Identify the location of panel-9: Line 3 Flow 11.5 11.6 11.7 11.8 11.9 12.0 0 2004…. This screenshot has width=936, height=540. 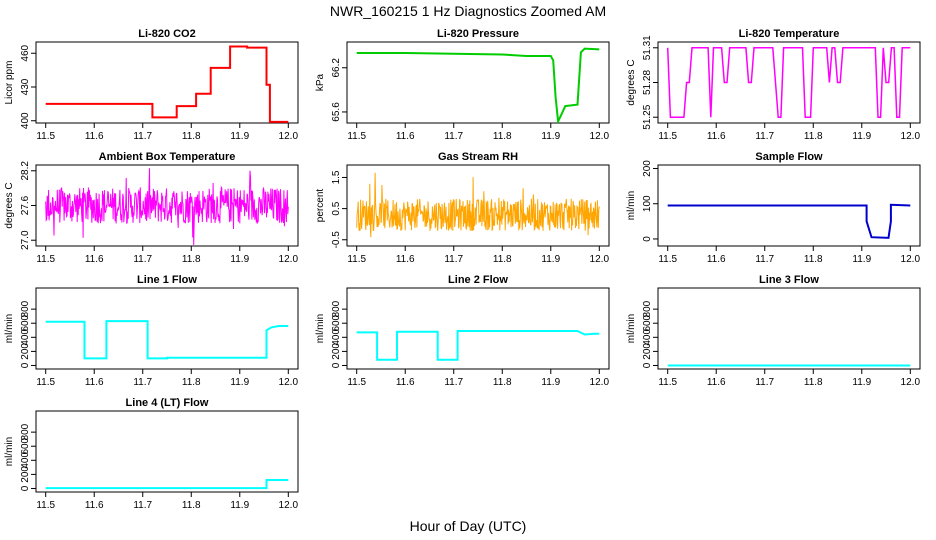
(773, 331).